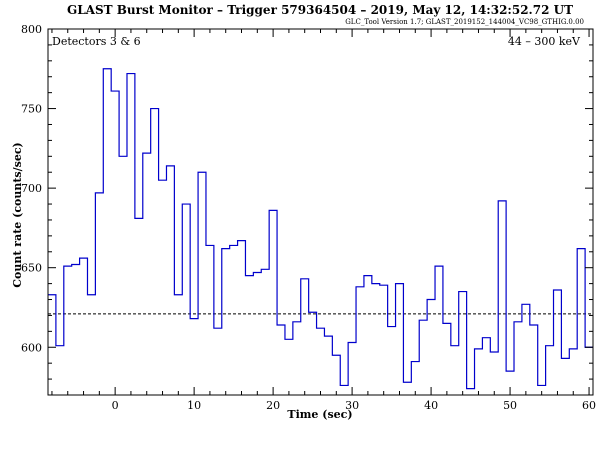 This screenshot has height=450, width=600. What do you see at coordinates (544, 41) in the screenshot?
I see `energy-annotation: 44 – 300 keV` at bounding box center [544, 41].